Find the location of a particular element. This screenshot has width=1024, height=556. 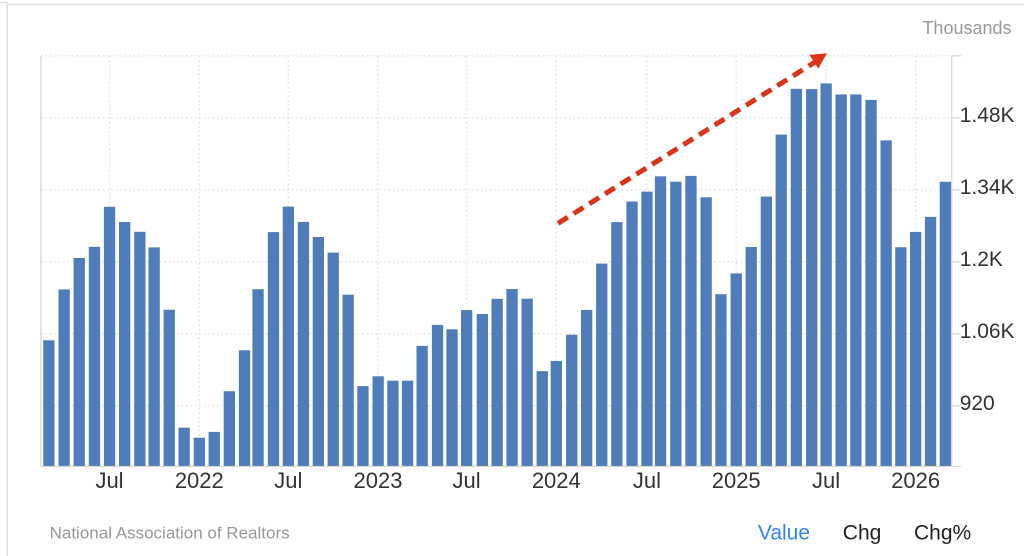

svg-text:National Association of Realto: National Association of Realtors is located at coordinates (170, 533).